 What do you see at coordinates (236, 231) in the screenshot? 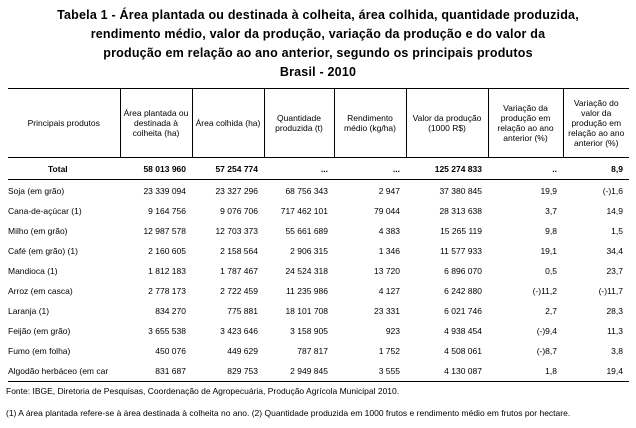
I see `table-cell: 12 703 373` at bounding box center [236, 231].